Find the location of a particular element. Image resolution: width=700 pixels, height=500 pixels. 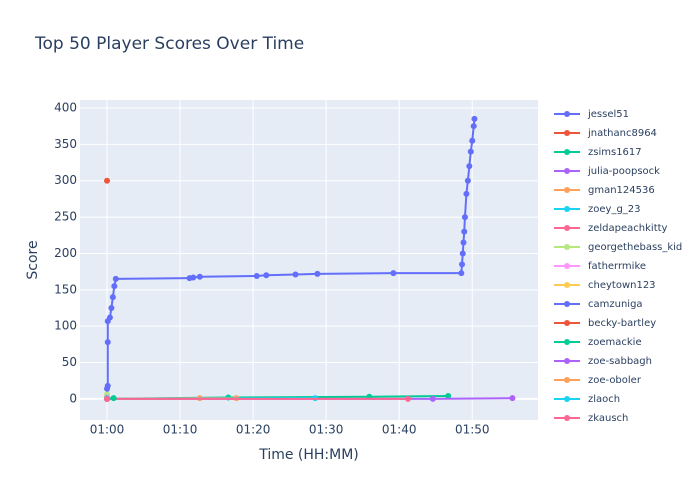

y-tick-label: 300 is located at coordinates (65, 180).